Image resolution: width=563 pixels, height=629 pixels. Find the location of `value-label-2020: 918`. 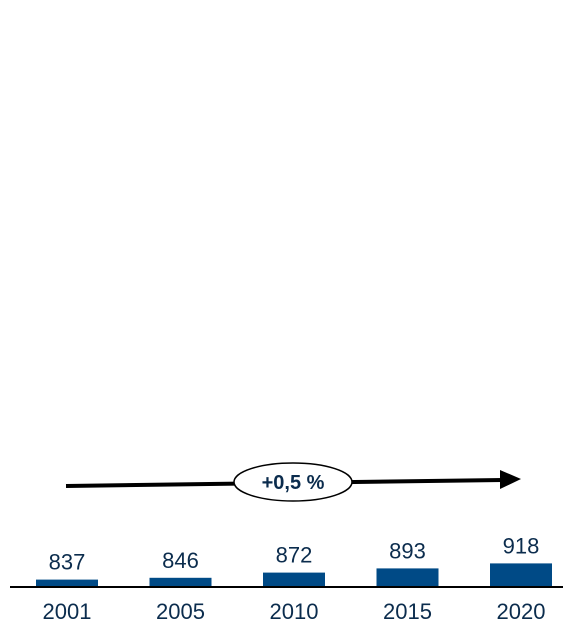

value-label-2020: 918 is located at coordinates (521, 545).